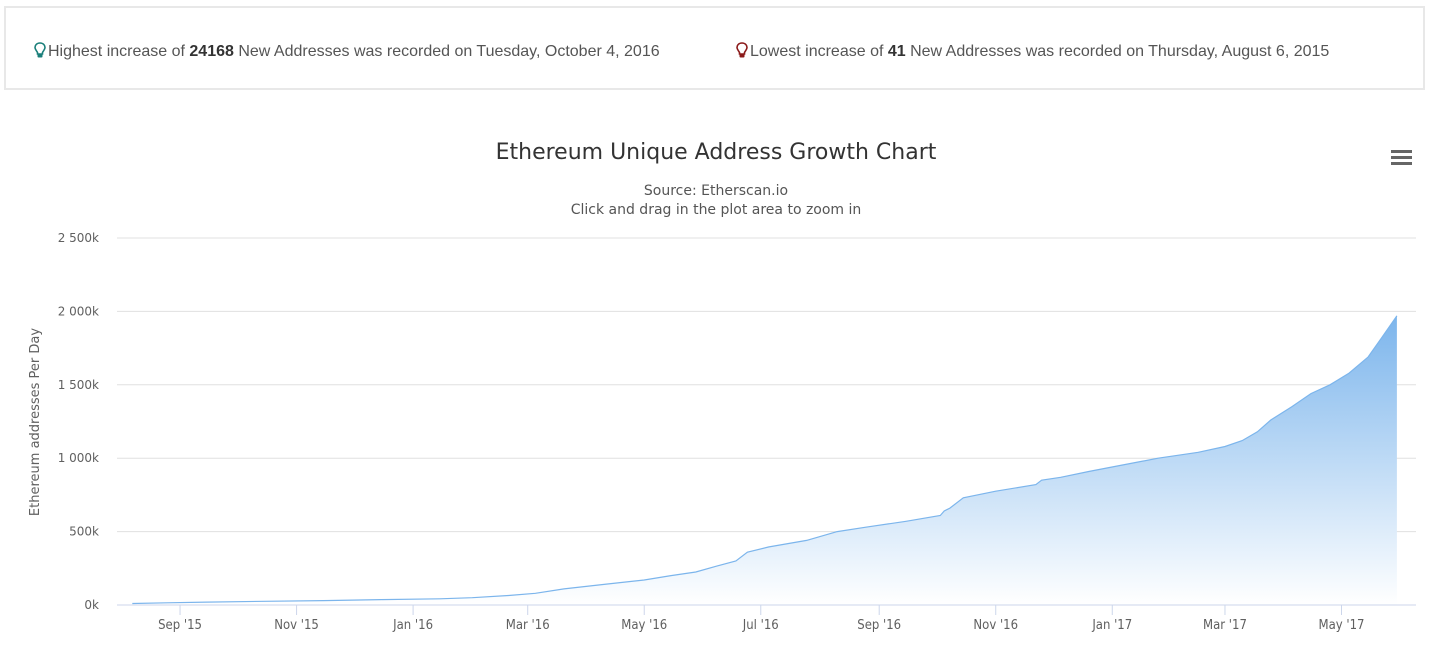 Image resolution: width=1433 pixels, height=650 pixels. I want to click on y-tick-label: 0k, so click(91, 605).